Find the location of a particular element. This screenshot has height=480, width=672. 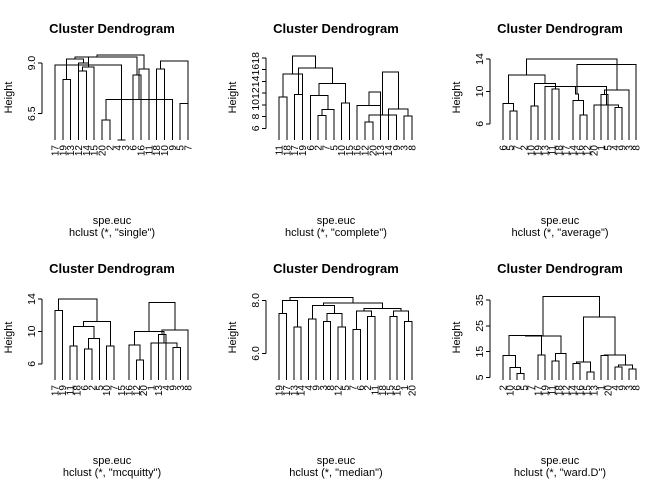

leaf-label: 19 is located at coordinates (63, 391).